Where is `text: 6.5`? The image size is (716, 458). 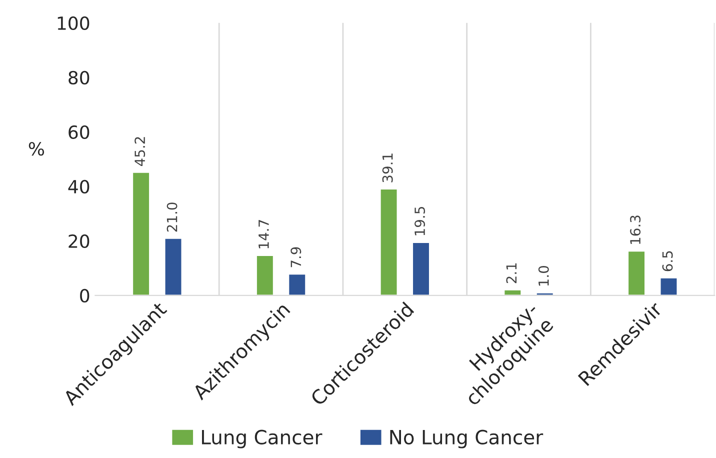
text: 6.5 is located at coordinates (667, 261).